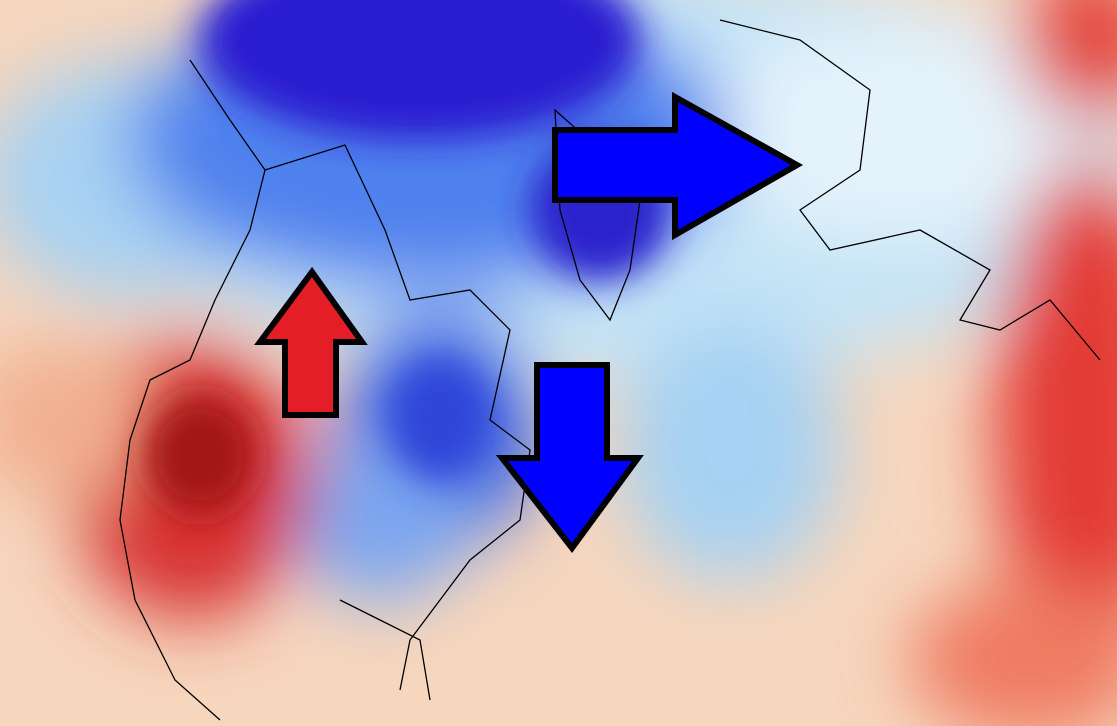 This screenshot has height=726, width=1117. Describe the element at coordinates (311, 342) in the screenshot. I see `warm-arrow` at that location.